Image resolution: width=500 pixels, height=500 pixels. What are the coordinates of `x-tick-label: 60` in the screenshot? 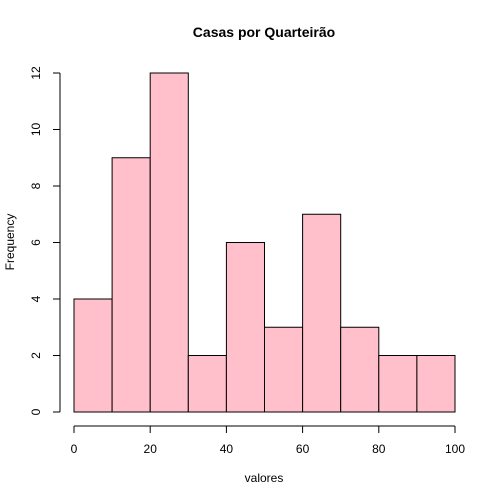 It's located at (303, 449).